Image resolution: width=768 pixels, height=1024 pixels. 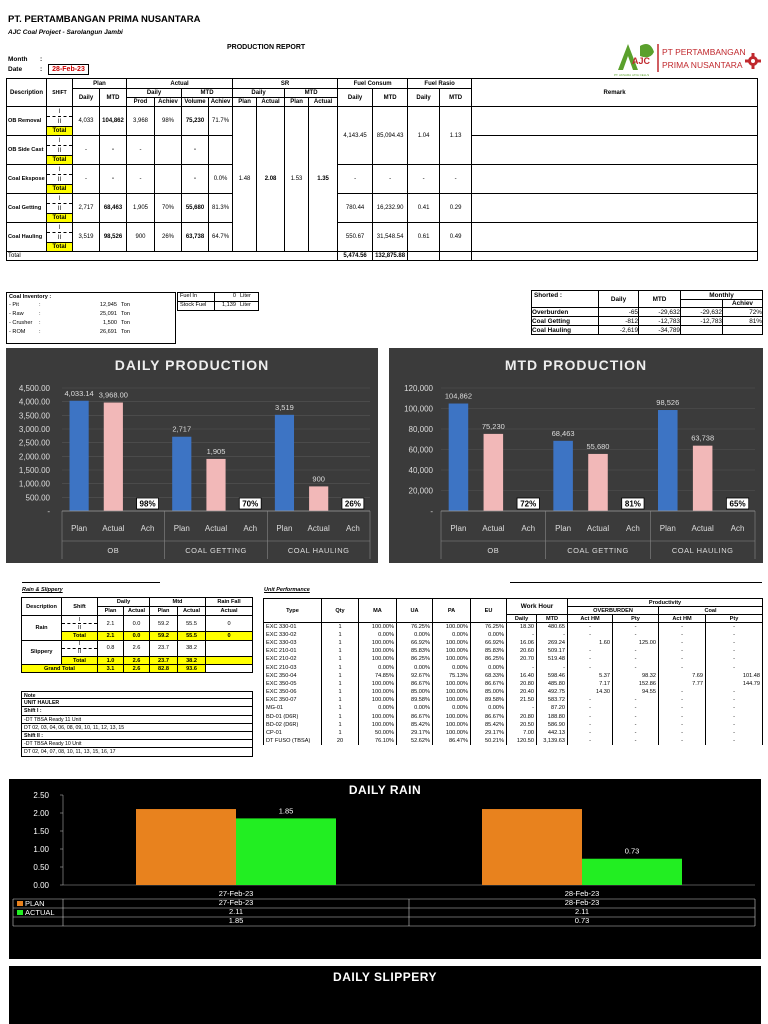 What do you see at coordinates (141, 208) in the screenshot?
I see `actual-prod: 1,905` at bounding box center [141, 208].